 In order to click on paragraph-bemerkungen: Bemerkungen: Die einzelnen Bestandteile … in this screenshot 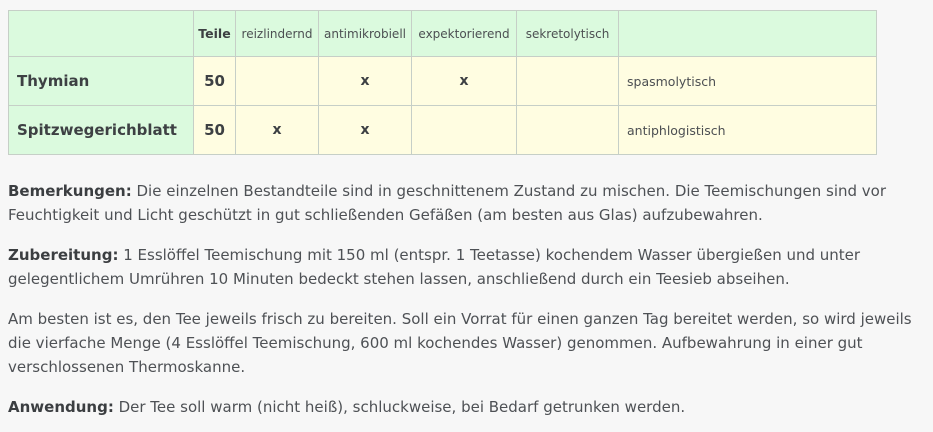, I will do `click(466, 203)`.